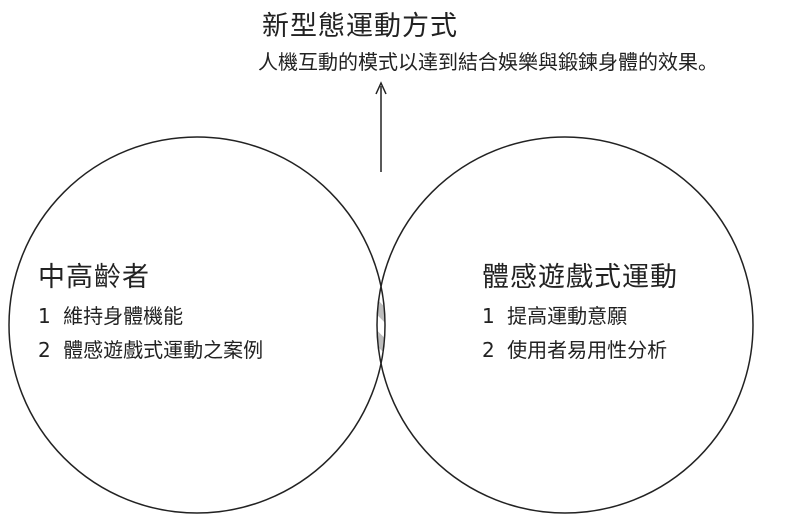 The height and width of the screenshot is (520, 800). Describe the element at coordinates (123, 316) in the screenshot. I see `item-text: 維持身體機能` at that location.